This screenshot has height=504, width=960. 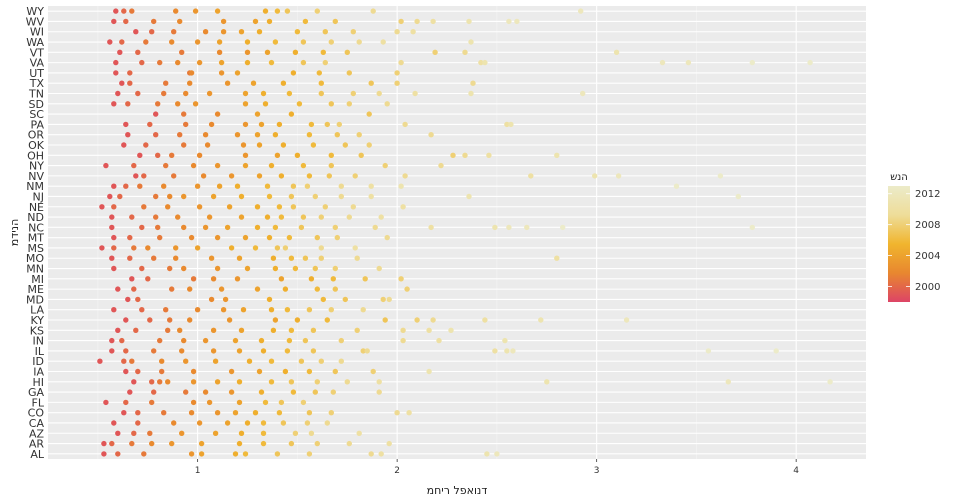 What do you see at coordinates (207, 145) in the screenshot?
I see `data-point-ok` at bounding box center [207, 145].